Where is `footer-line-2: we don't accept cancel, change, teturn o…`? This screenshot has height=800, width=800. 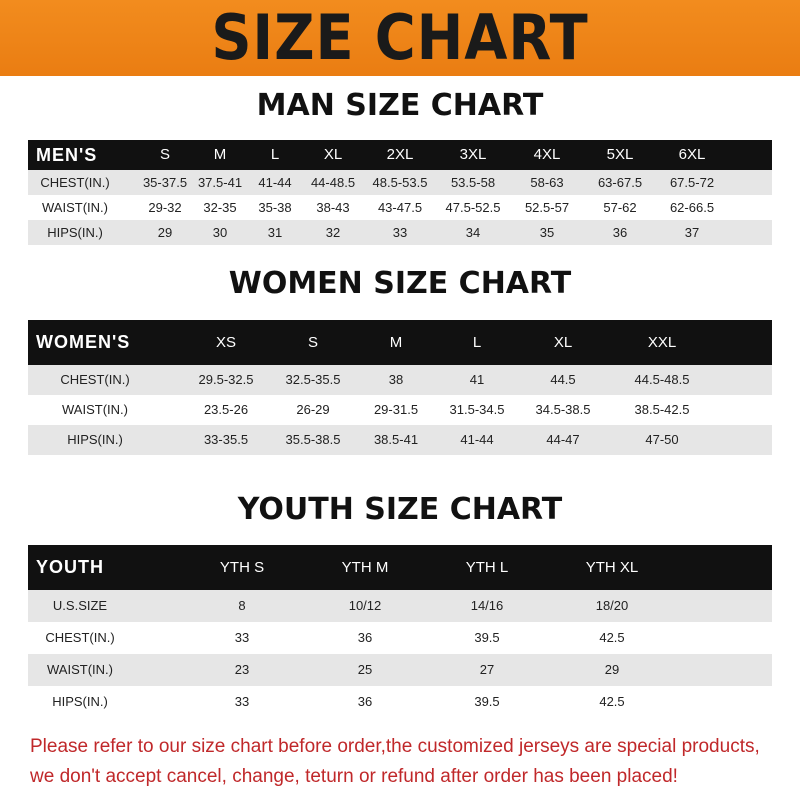 footer-line-2: we don't accept cancel, change, teturn o… is located at coordinates (354, 776).